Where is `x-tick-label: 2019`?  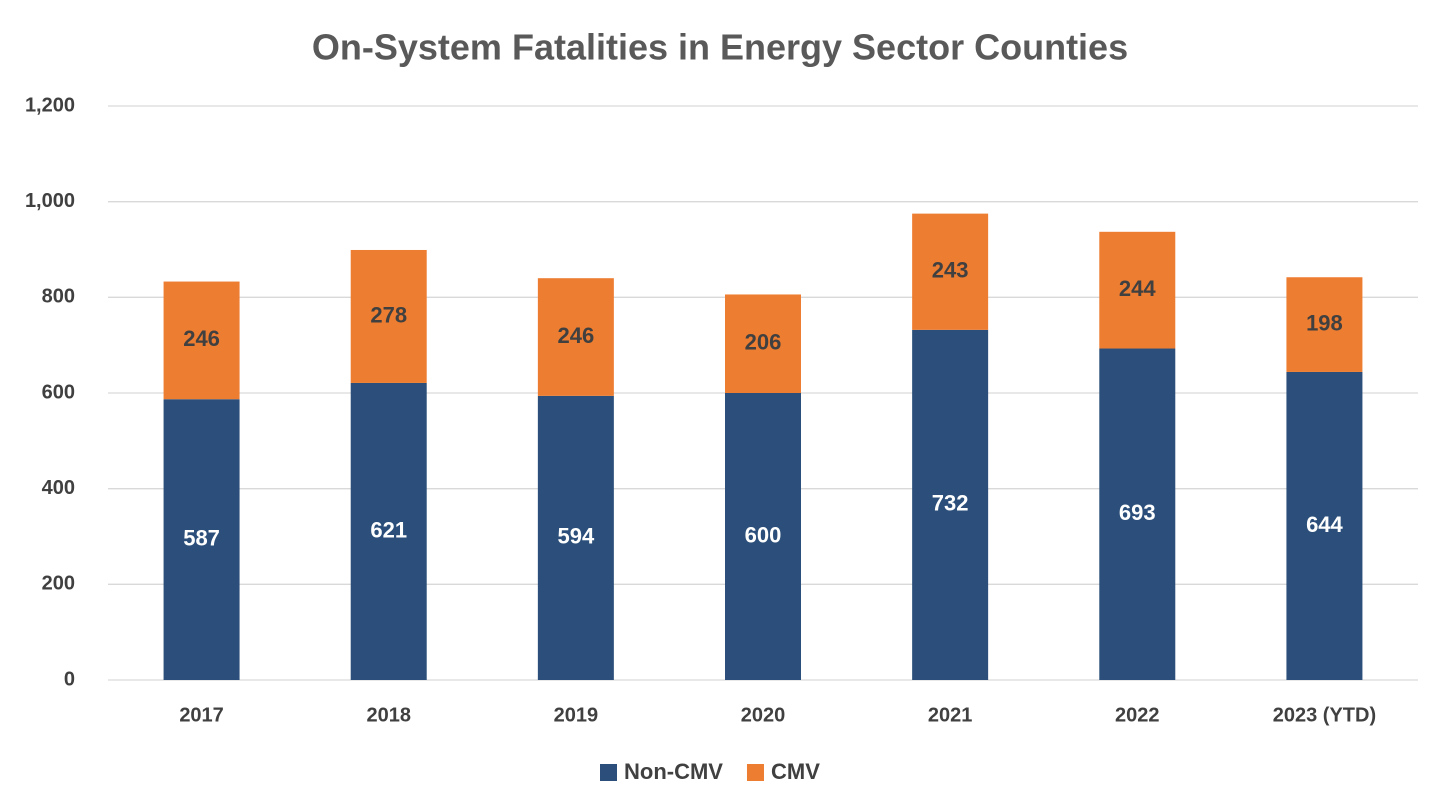 x-tick-label: 2019 is located at coordinates (576, 715).